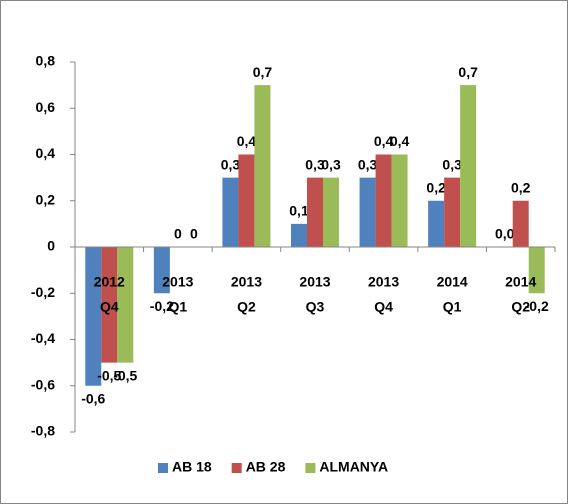  What do you see at coordinates (46, 199) in the screenshot?
I see `y-tick-label: 0,2` at bounding box center [46, 199].